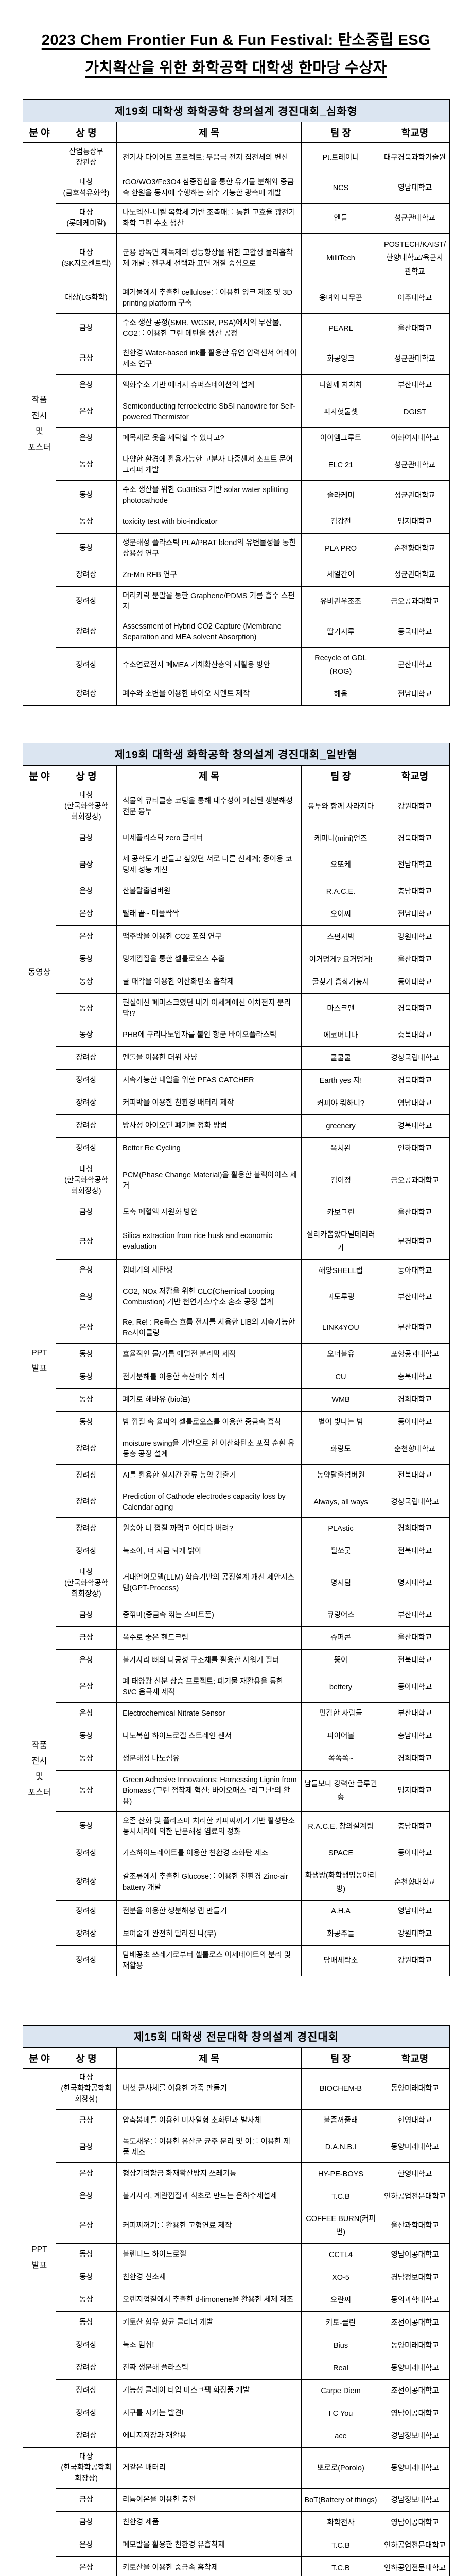  I want to click on school-cell: 울산대학교, so click(415, 960).